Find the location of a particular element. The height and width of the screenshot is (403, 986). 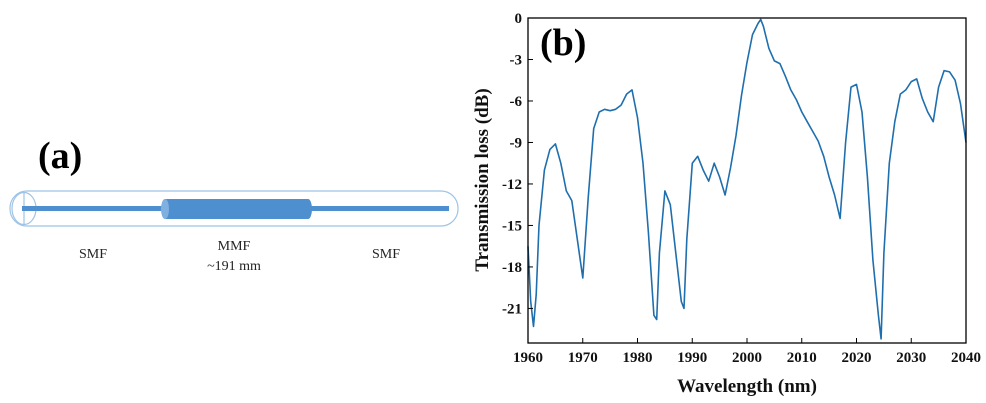

x-tick-label: 2030 is located at coordinates (911, 358).